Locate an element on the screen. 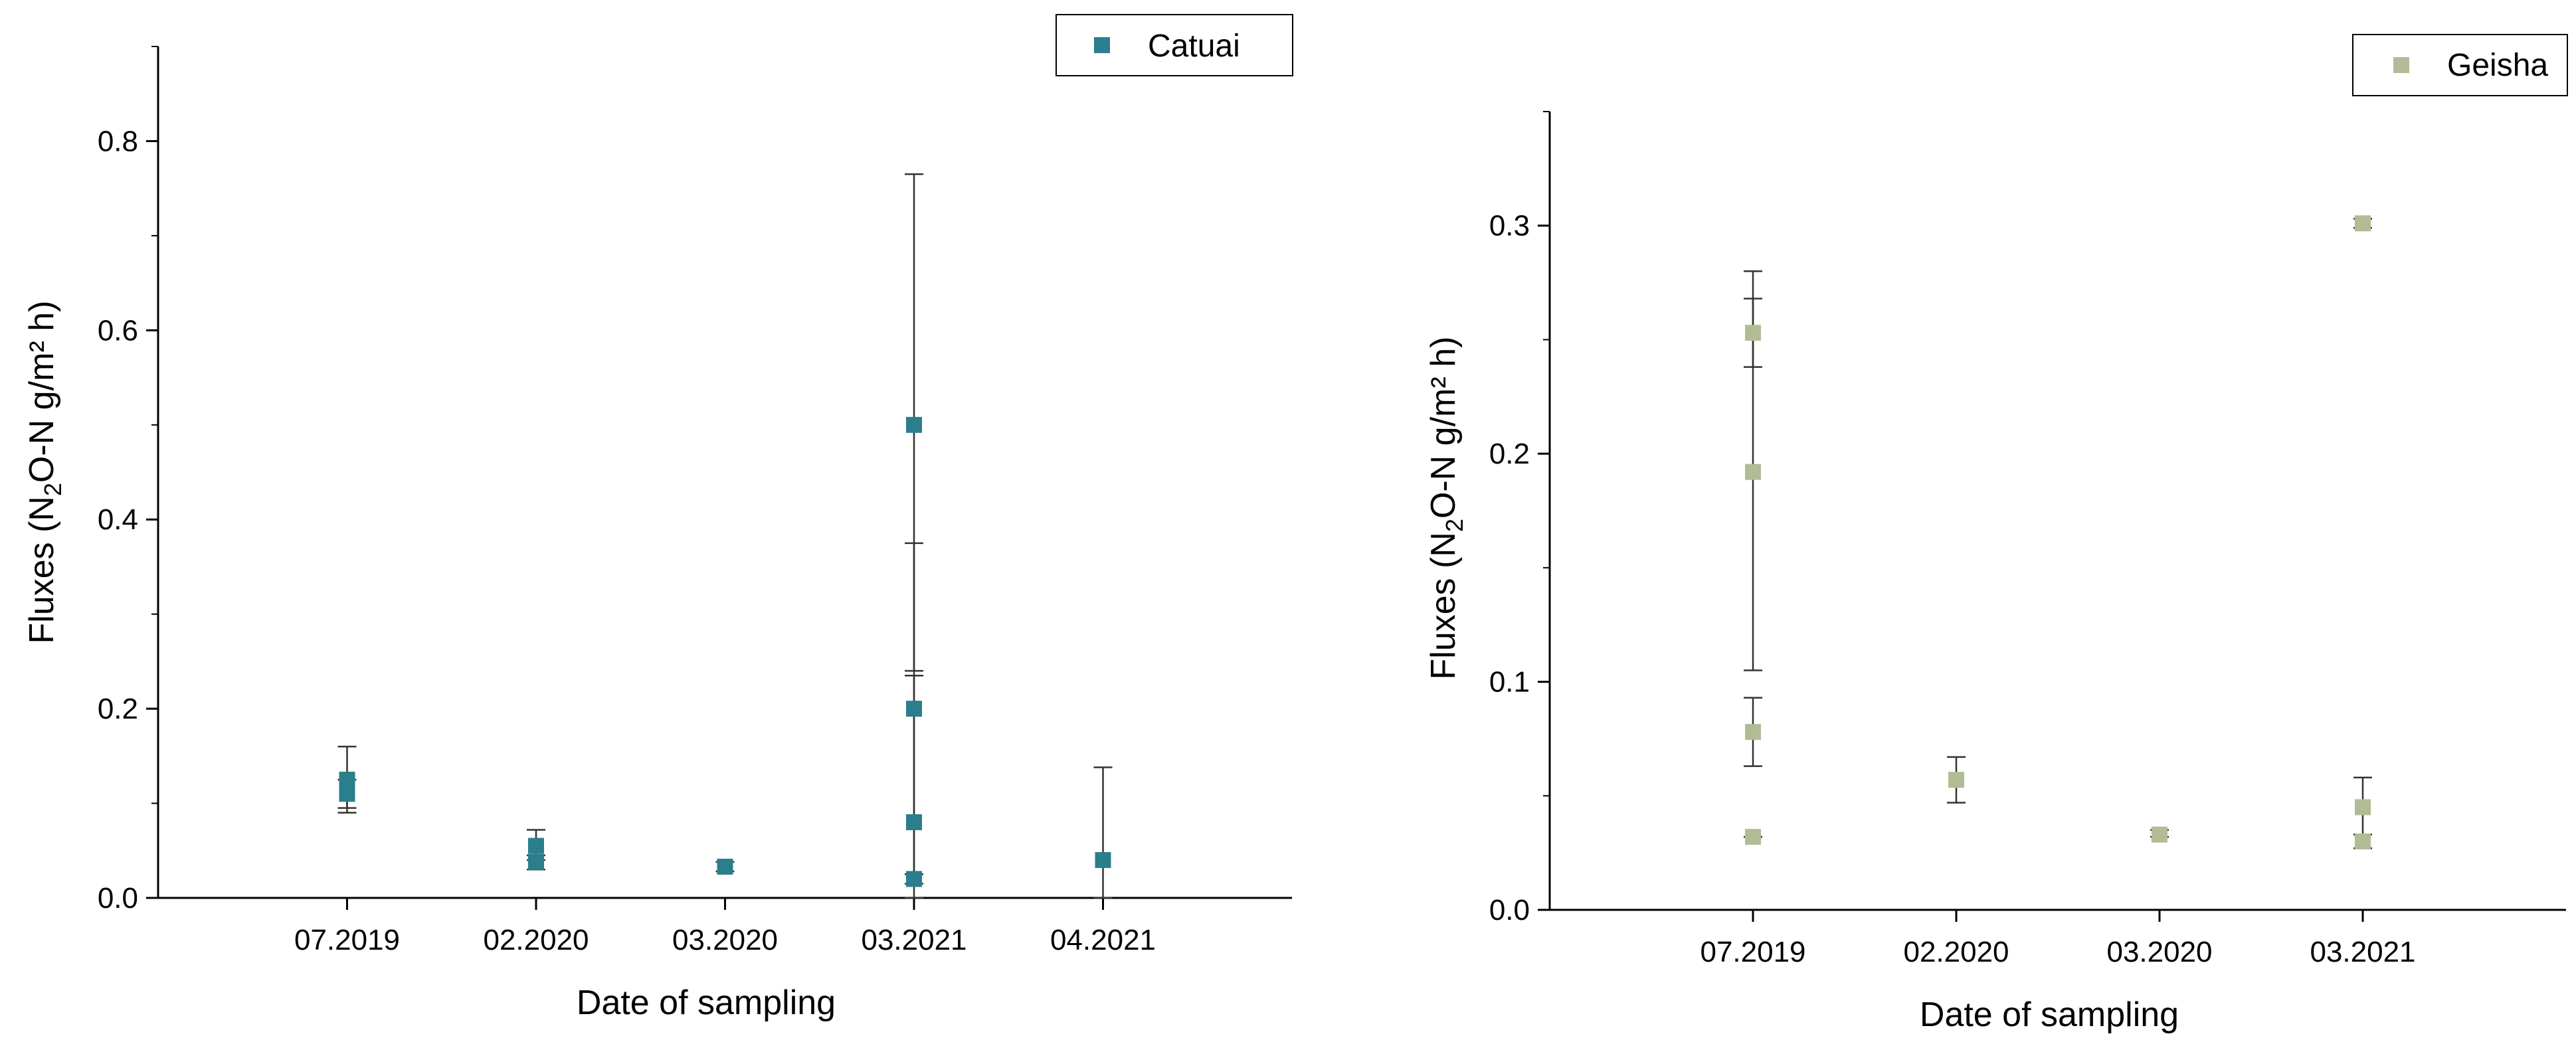 The width and height of the screenshot is (2576, 1046). y-tick-label: 0.4 is located at coordinates (118, 519).